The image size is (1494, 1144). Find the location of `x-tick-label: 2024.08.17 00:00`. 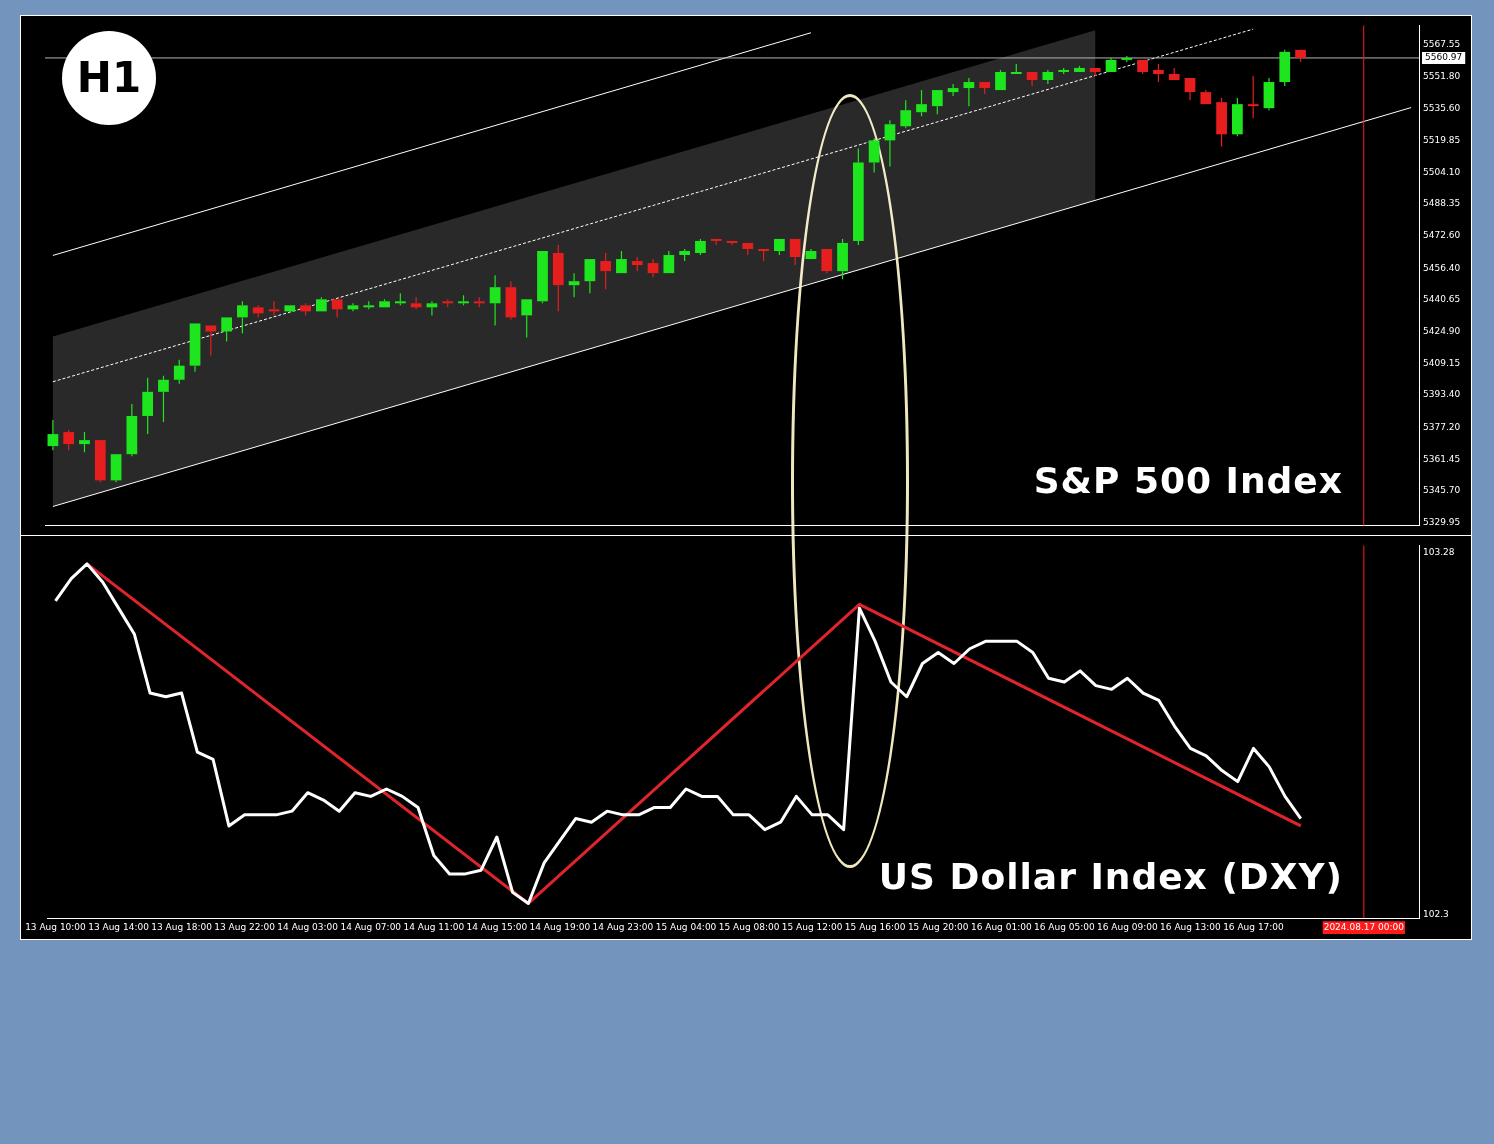

x-tick-label: 2024.08.17 00:00 is located at coordinates (1364, 926).